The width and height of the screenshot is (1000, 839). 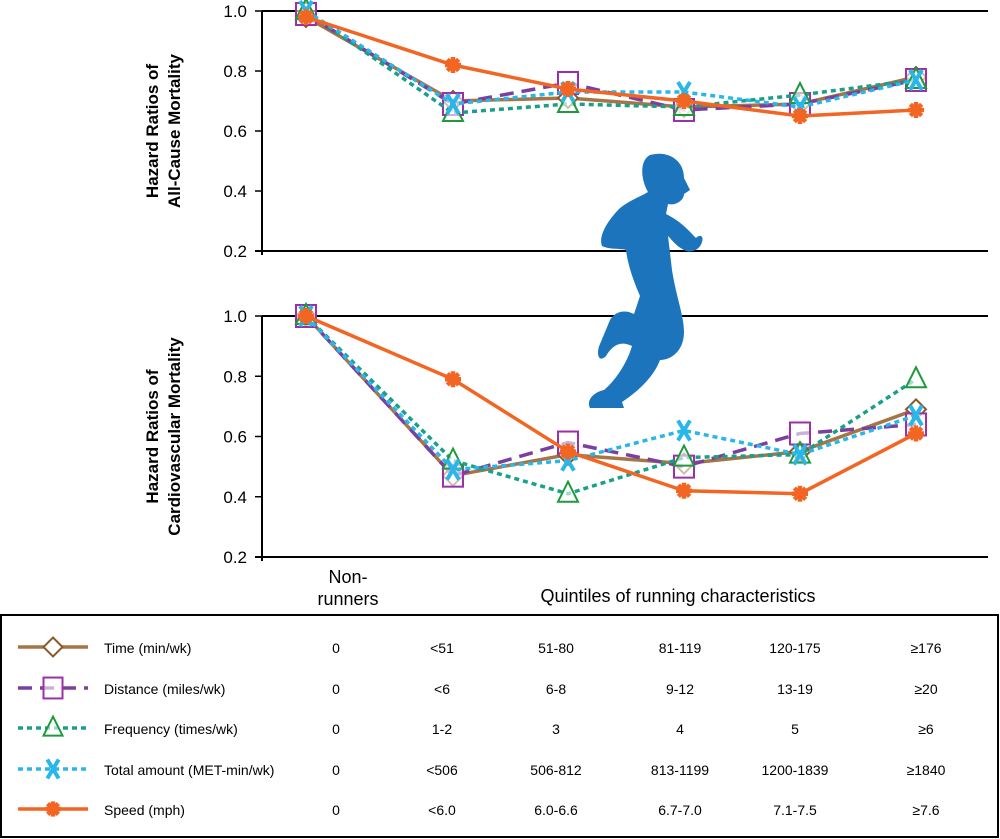 What do you see at coordinates (480, 647) in the screenshot?
I see `legend-row: Time (min/wk) 0 <51 51-80 81-119 120-175 ≥176` at bounding box center [480, 647].